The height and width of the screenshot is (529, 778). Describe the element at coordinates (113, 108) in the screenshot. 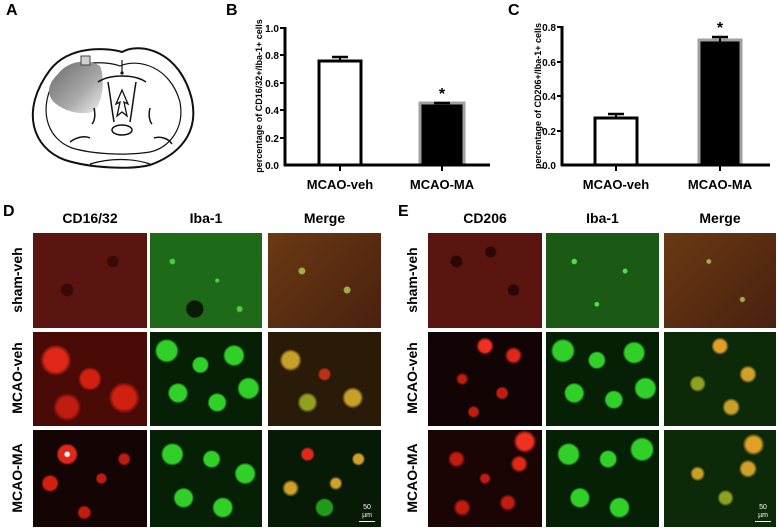

I see `brain-coronal-section-diagram` at that location.